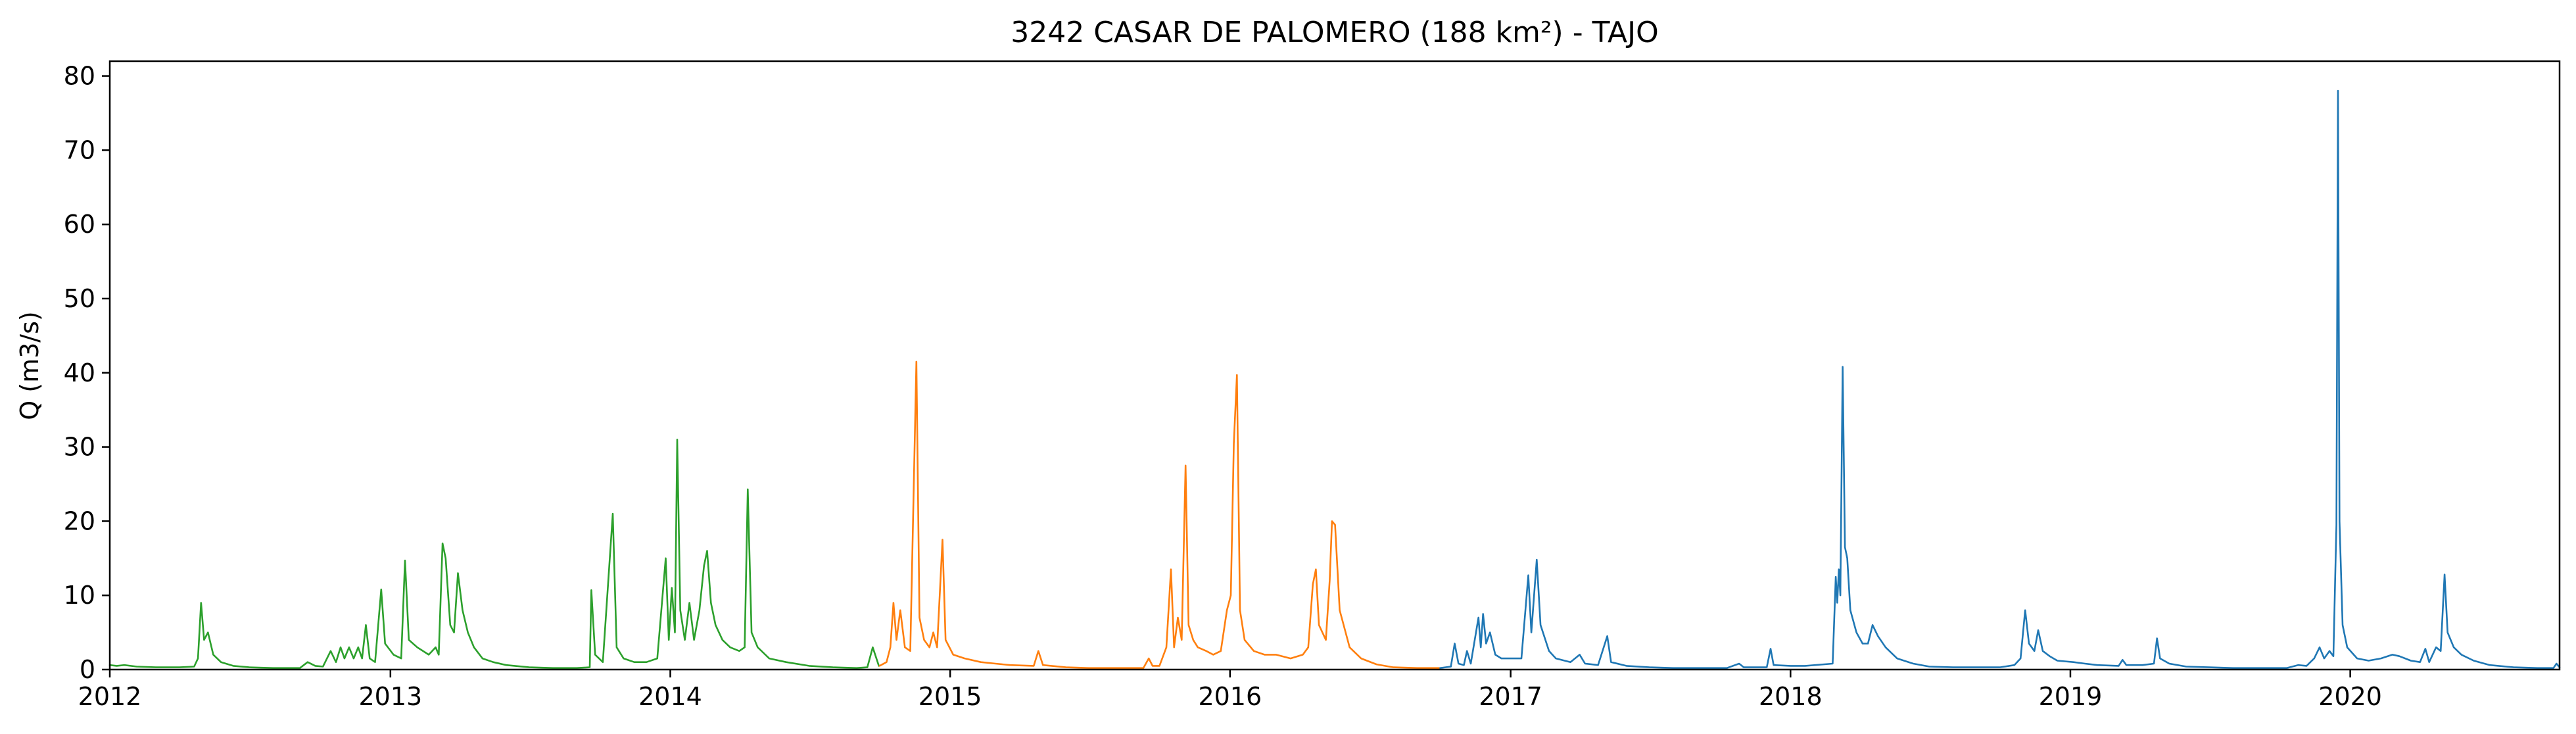 This screenshot has height=734, width=2576. What do you see at coordinates (80, 224) in the screenshot?
I see `y-tick-label: 60` at bounding box center [80, 224].